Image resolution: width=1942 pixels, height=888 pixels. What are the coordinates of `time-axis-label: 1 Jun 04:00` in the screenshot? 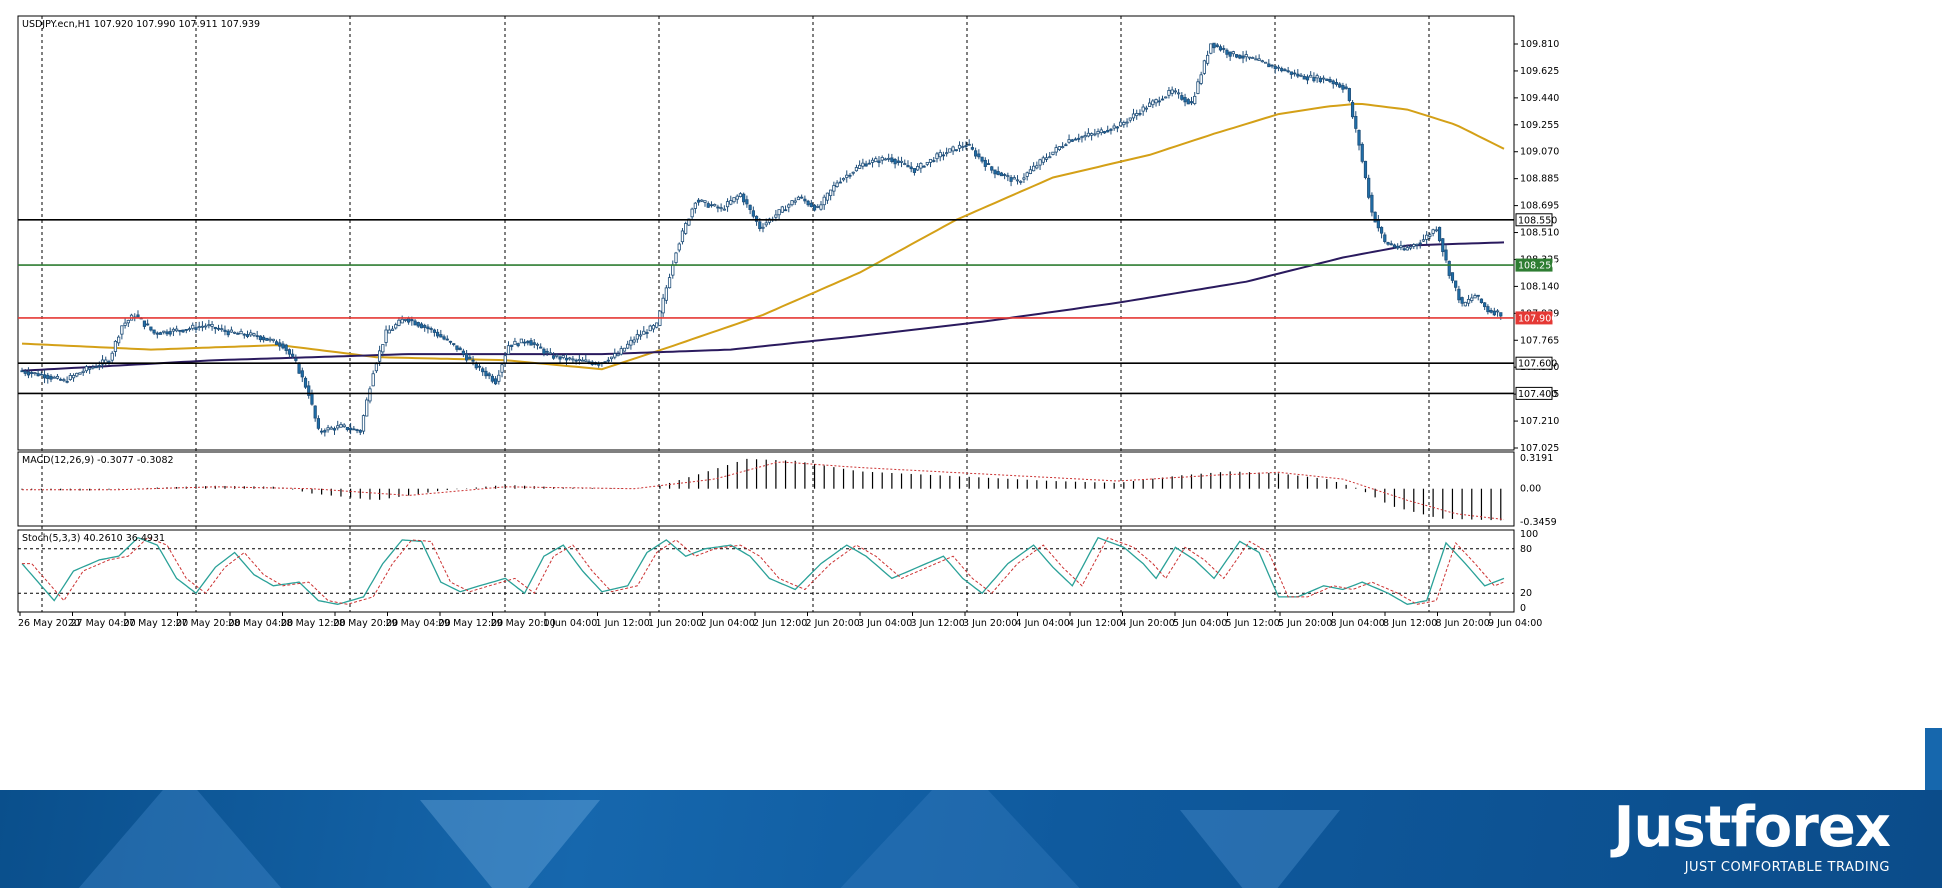 It's located at (570, 623).